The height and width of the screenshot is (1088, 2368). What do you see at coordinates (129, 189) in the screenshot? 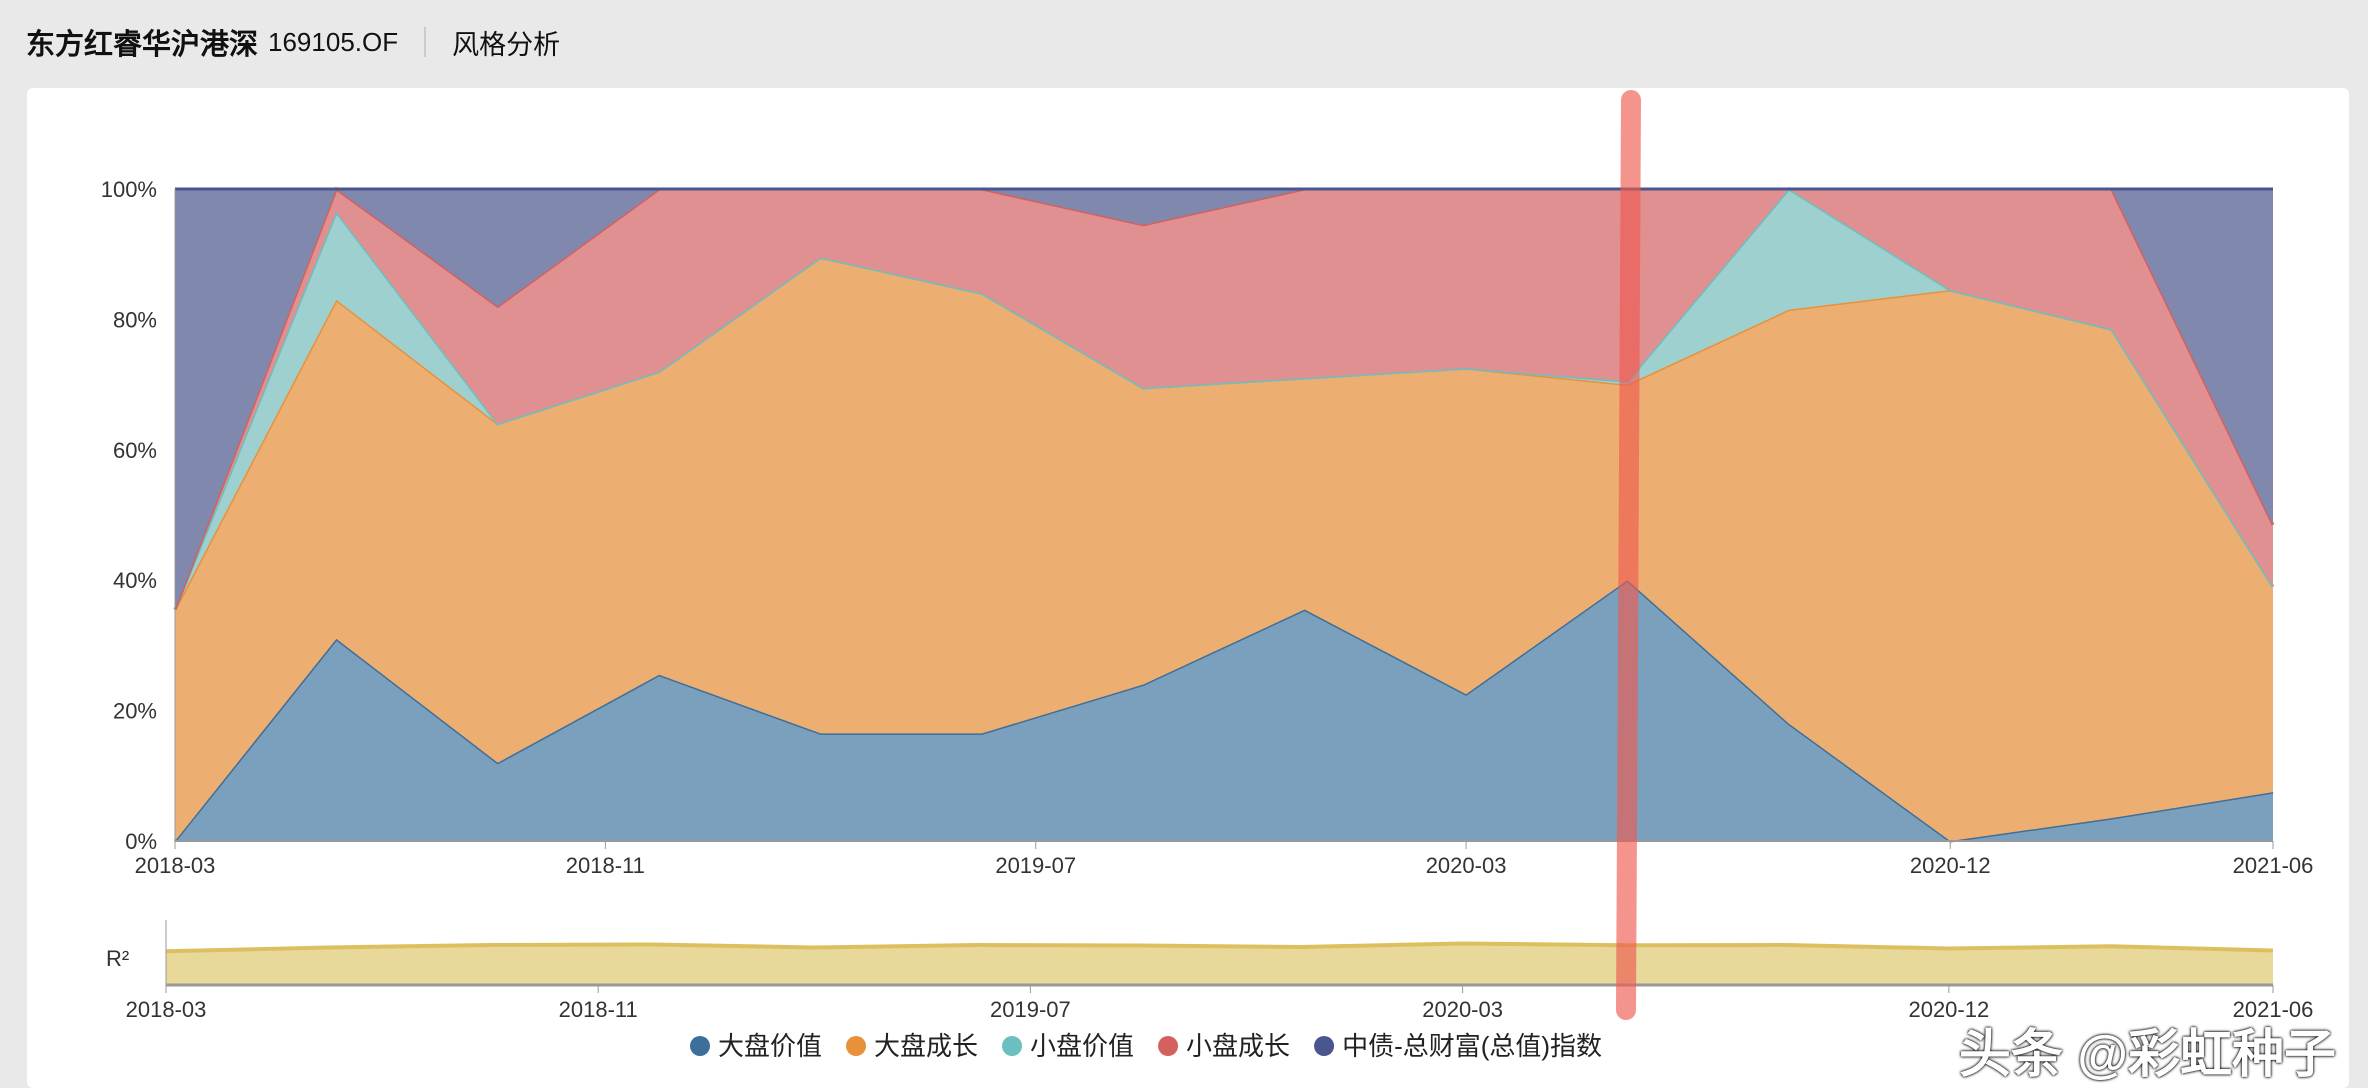
I see `y-tick-label: 100%` at bounding box center [129, 189].